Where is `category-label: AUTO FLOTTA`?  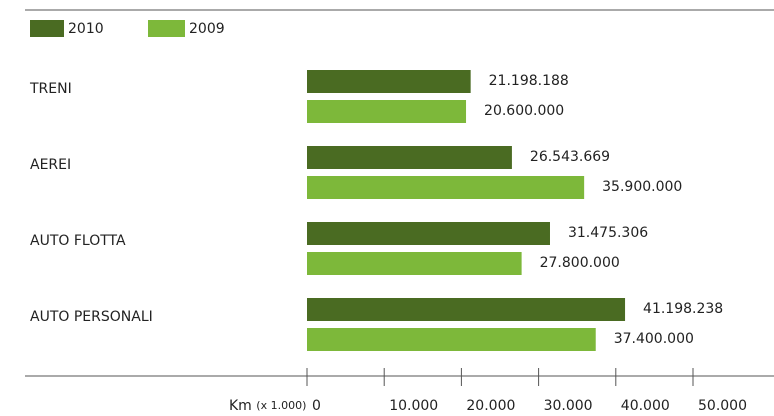 category-label: AUTO FLOTTA is located at coordinates (78, 241).